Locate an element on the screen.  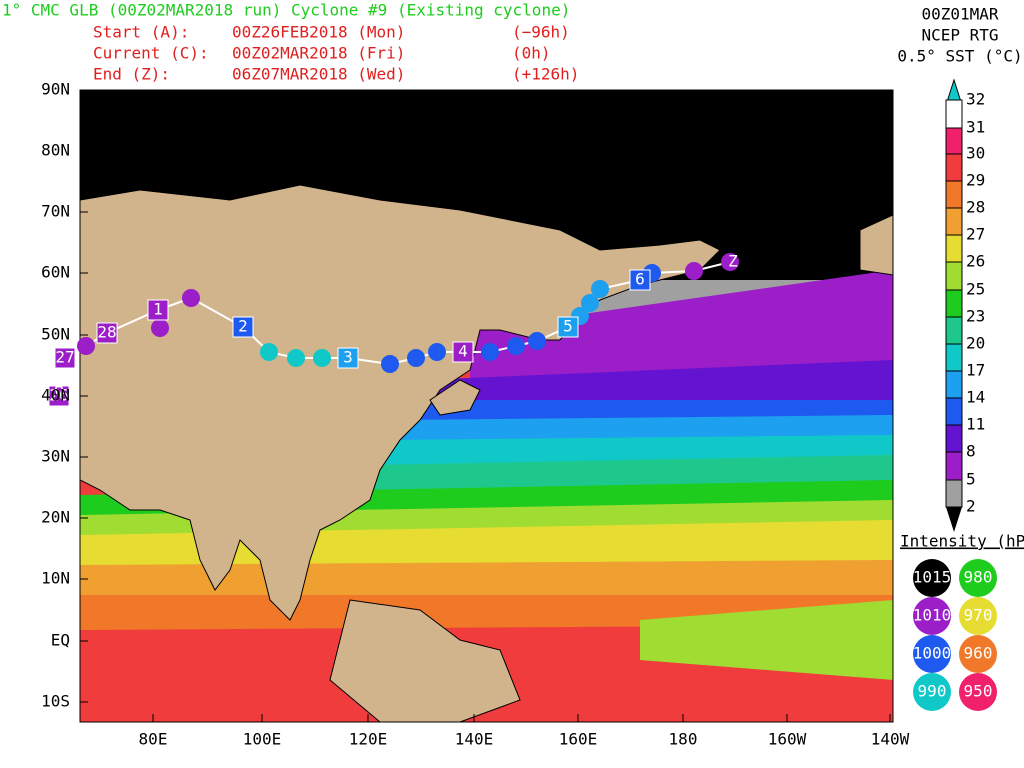
colorbar-label: 31 is located at coordinates (975, 127).